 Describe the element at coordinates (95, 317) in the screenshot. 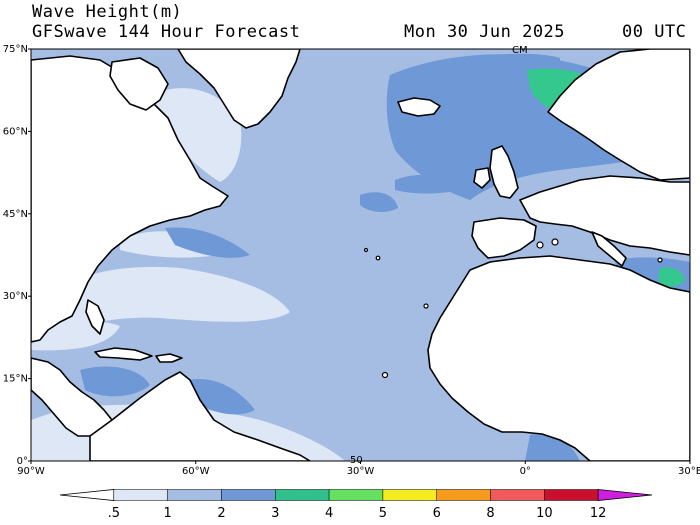

I see `land-florida` at that location.